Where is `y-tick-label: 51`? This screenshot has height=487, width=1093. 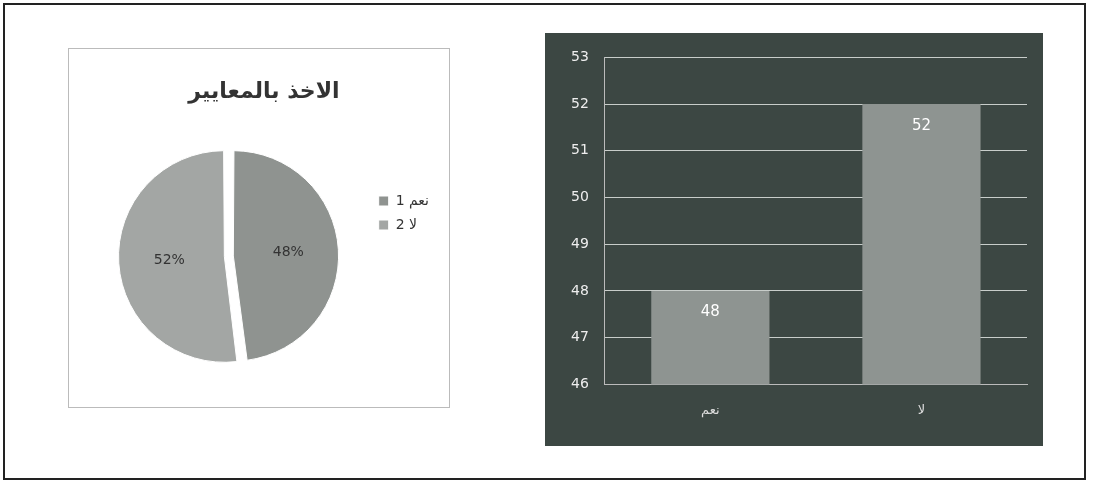 y-tick-label: 51 is located at coordinates (579, 149).